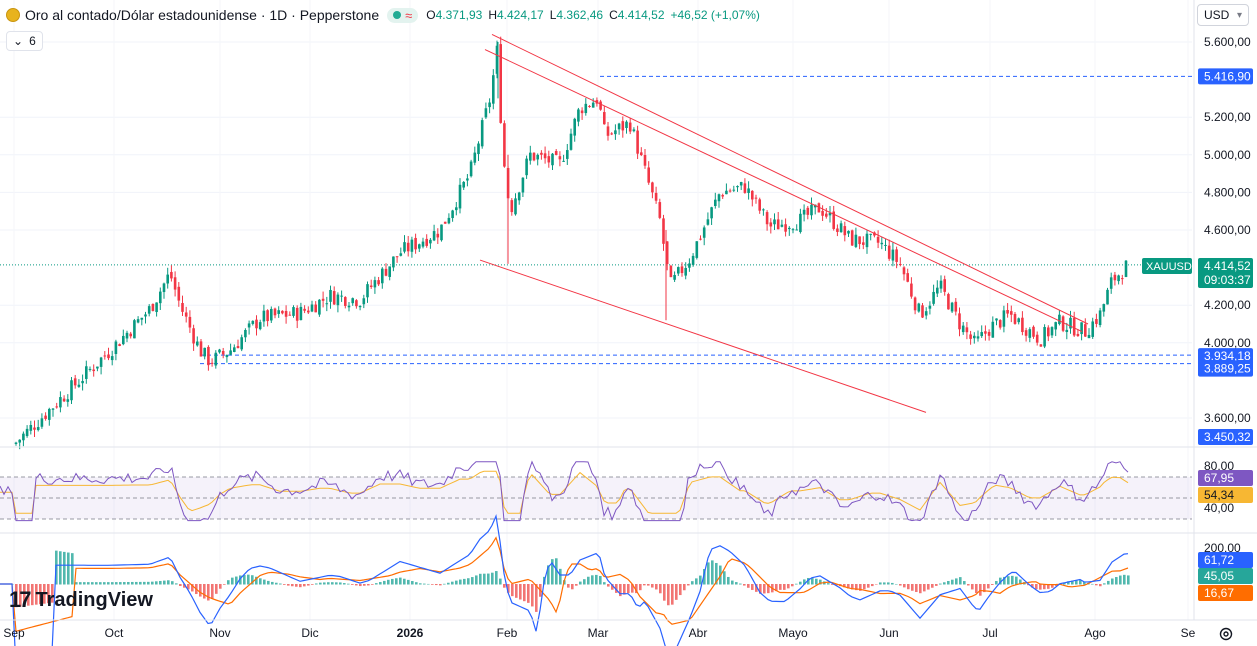  I want to click on rsi-tick-label: 40,00, so click(1219, 508).